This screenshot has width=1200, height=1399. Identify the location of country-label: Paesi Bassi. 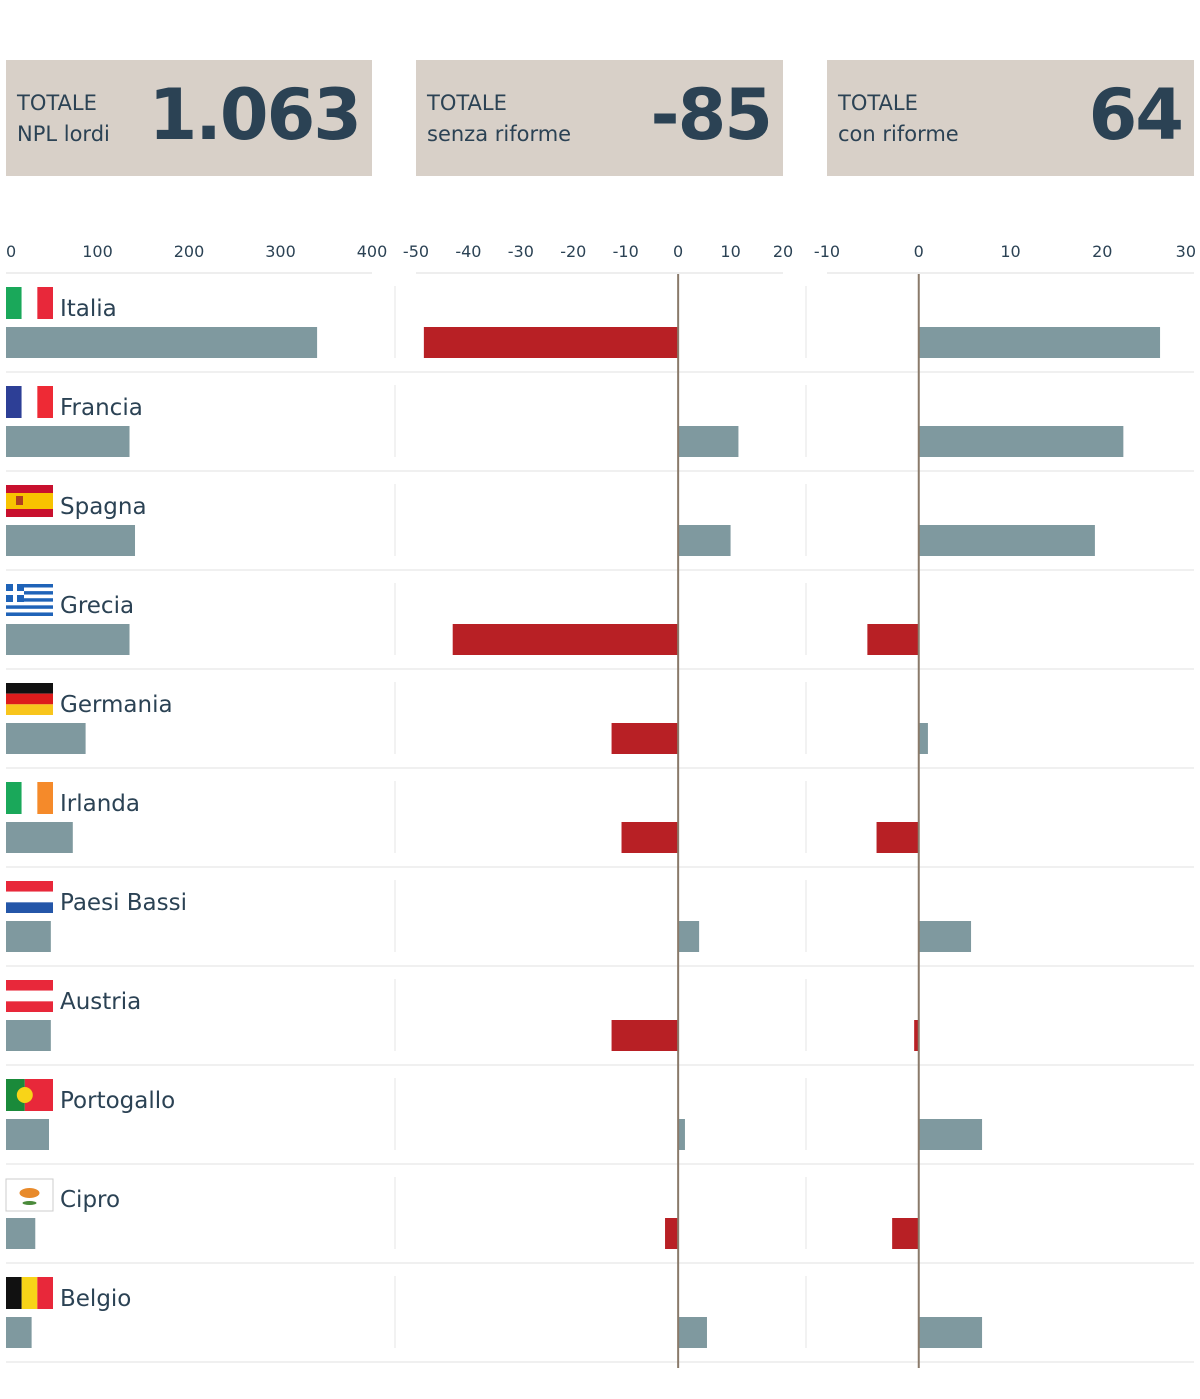
(123, 903).